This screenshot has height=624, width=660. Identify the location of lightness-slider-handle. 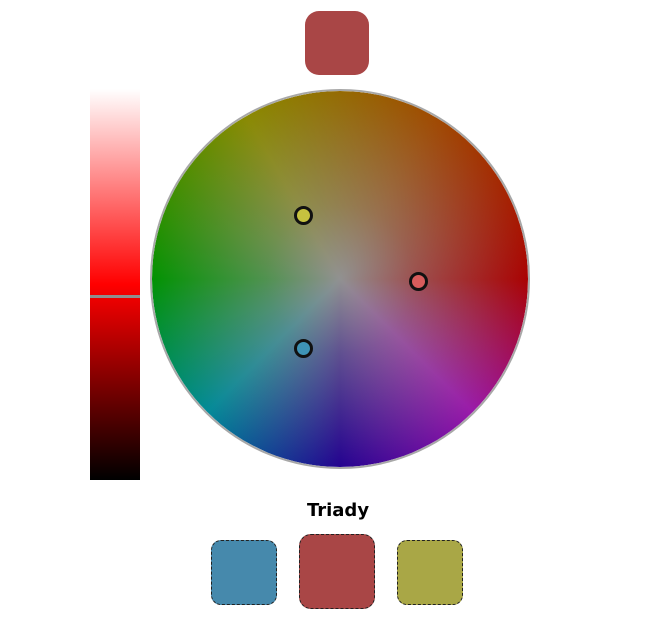
(115, 297).